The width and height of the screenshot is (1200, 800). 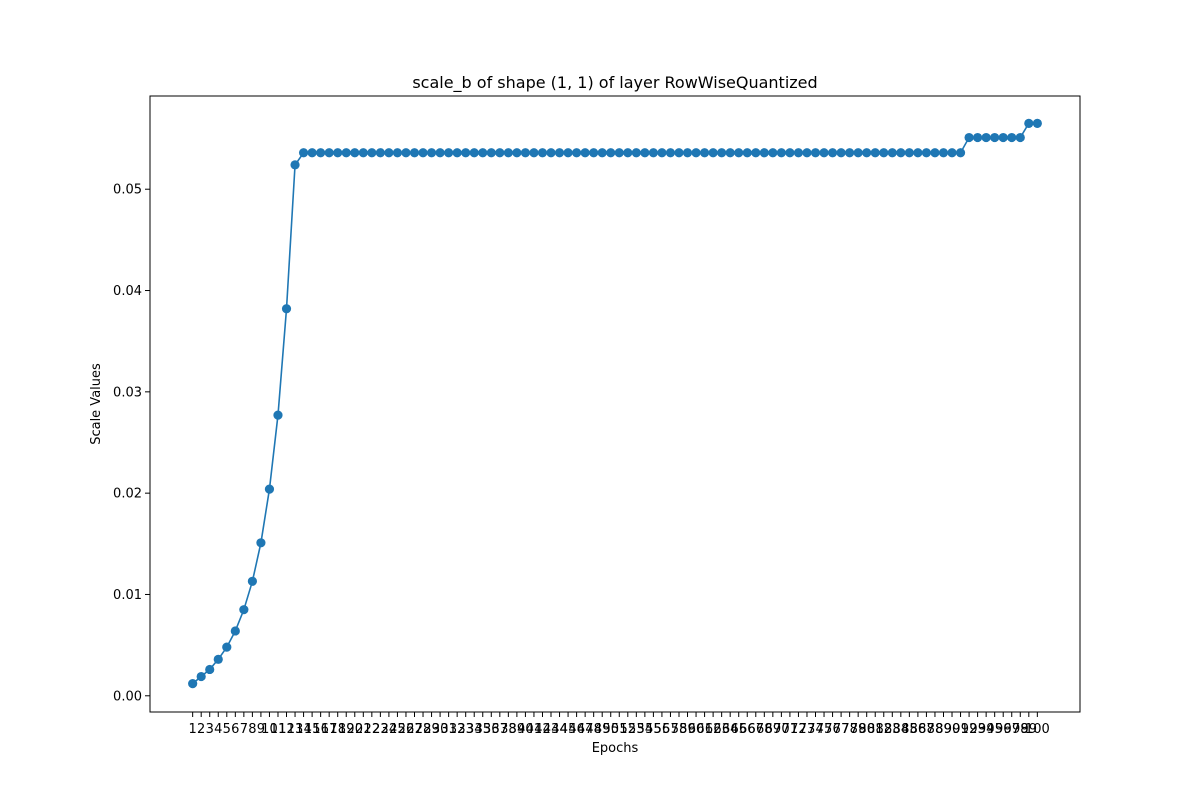 I want to click on x-tick-label: 99, so click(x=1029, y=729).